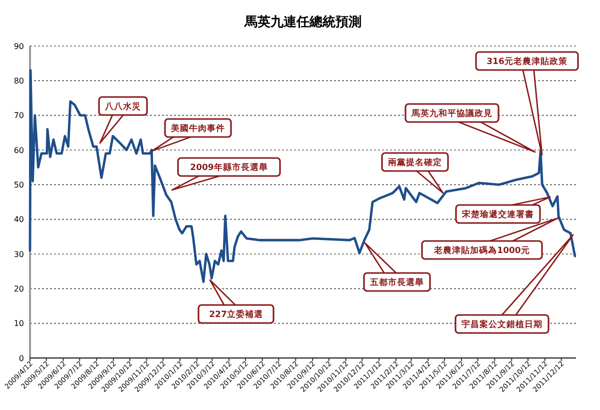 This screenshot has height=410, width=600. Describe the element at coordinates (19, 185) in the screenshot. I see `y-tick-label: 50` at that location.